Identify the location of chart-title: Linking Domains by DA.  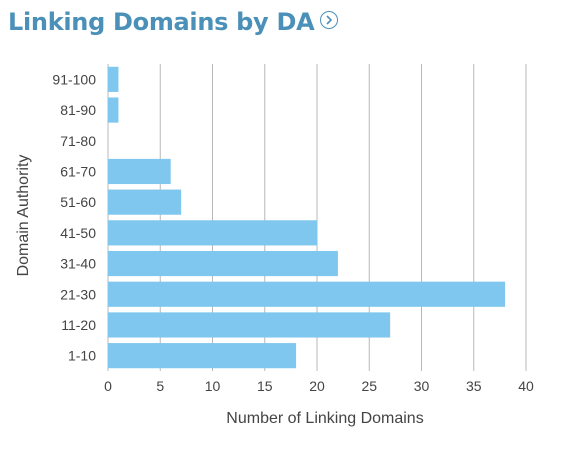
(161, 22).